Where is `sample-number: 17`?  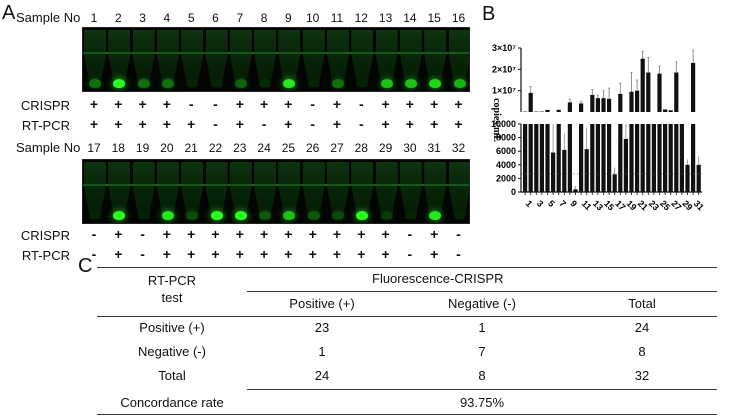 sample-number: 17 is located at coordinates (94, 148).